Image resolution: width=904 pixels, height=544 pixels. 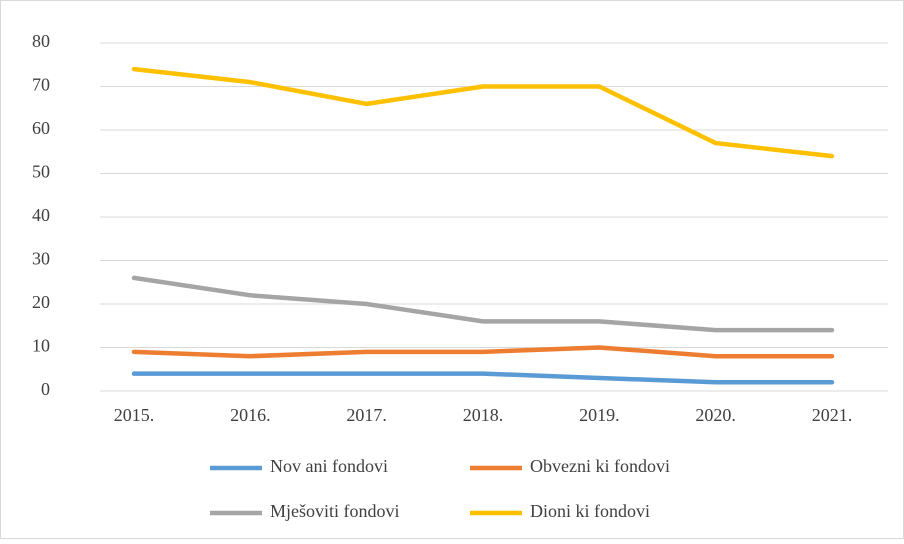 What do you see at coordinates (134, 415) in the screenshot?
I see `x-tick-label: 2015.` at bounding box center [134, 415].